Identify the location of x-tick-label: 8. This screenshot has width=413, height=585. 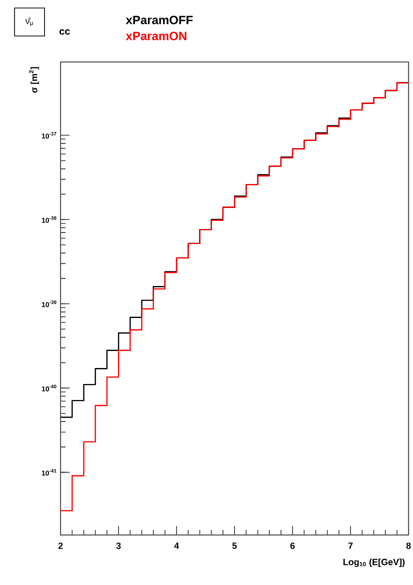
(409, 545).